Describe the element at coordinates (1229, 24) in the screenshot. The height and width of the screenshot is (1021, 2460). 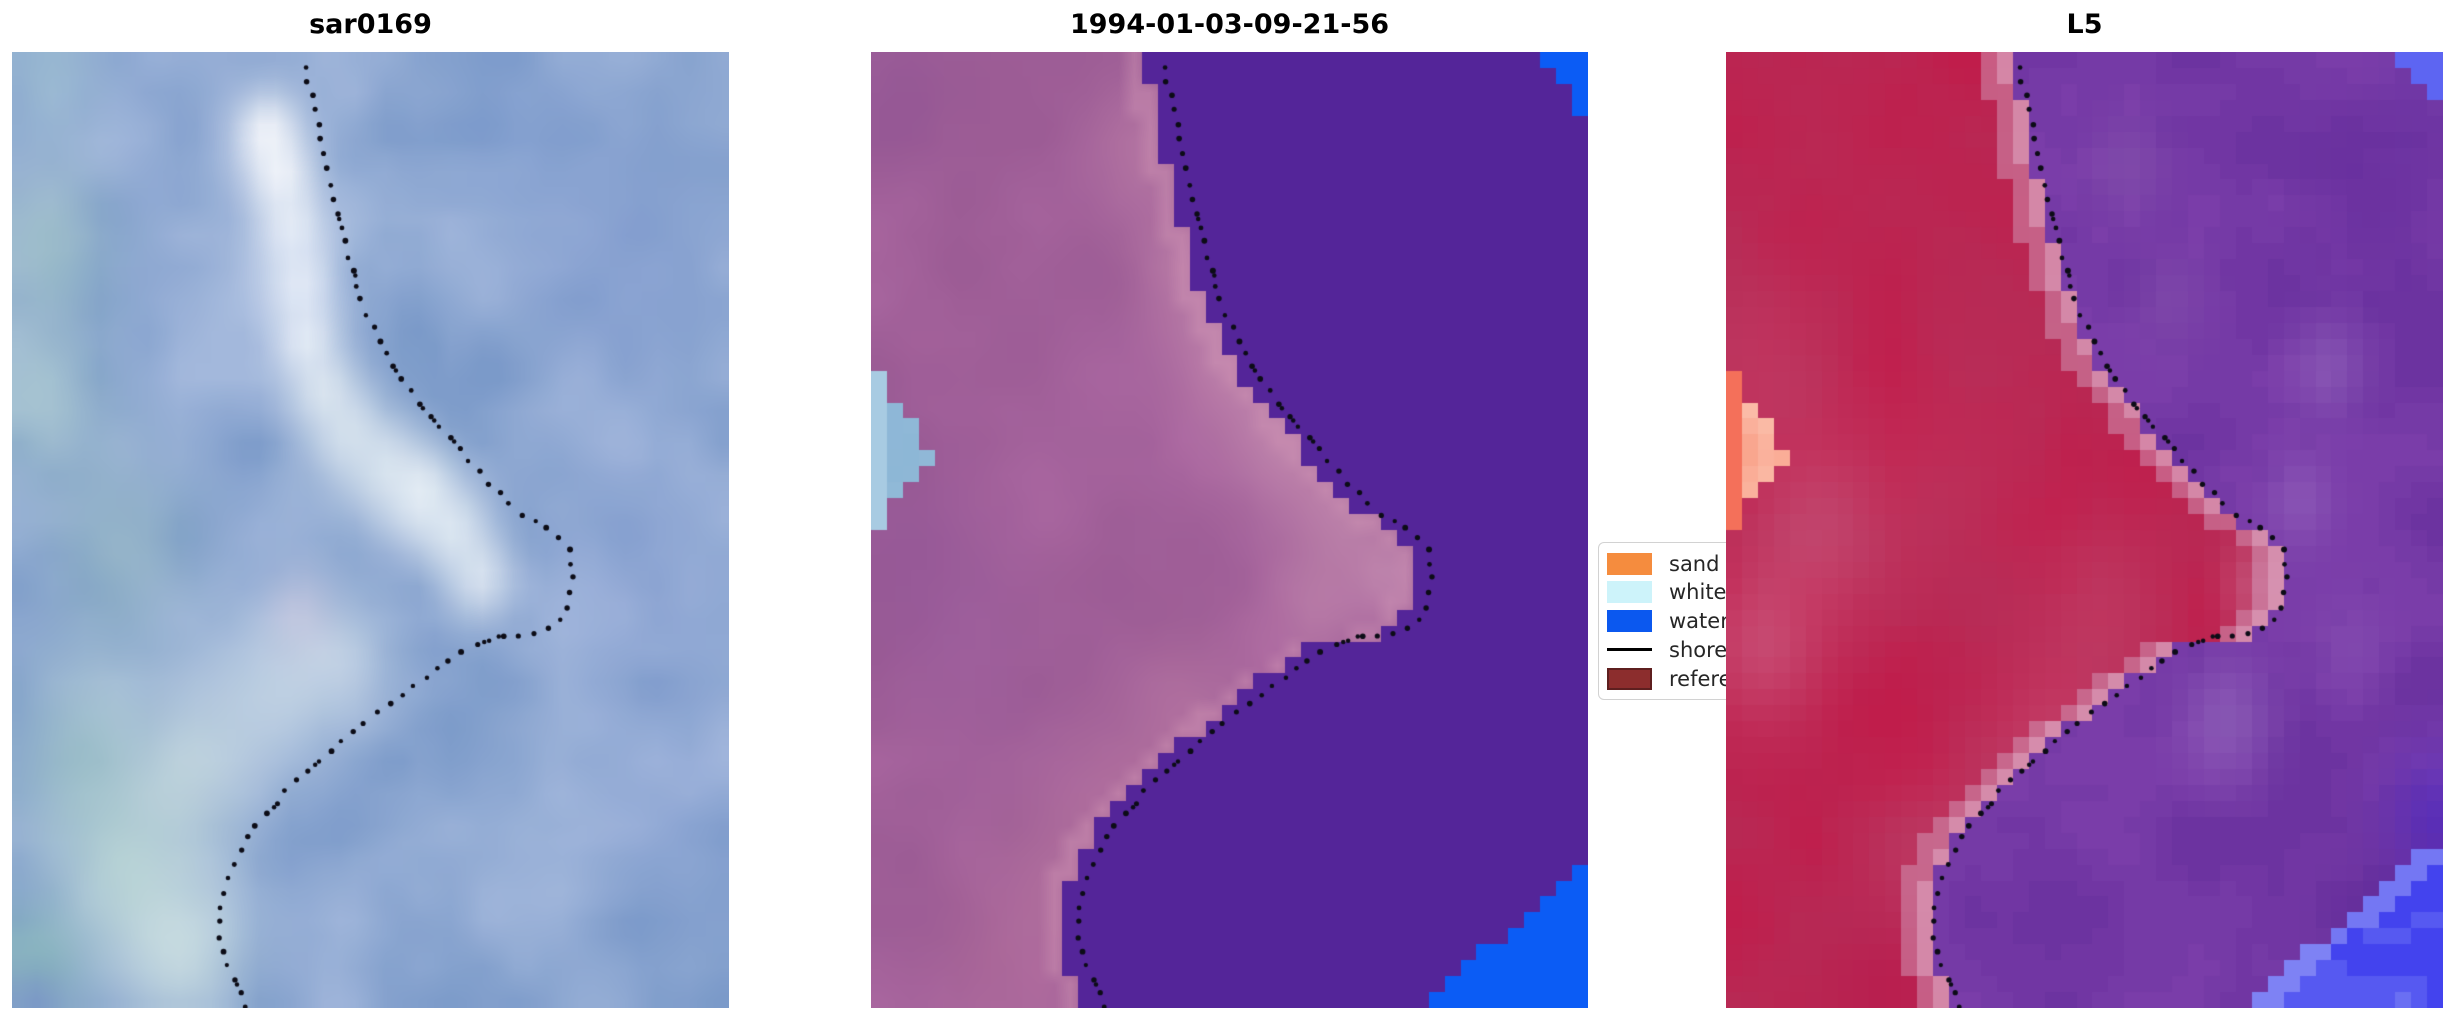
I see `panel-title-classified: 1994-01-03-09-21-56` at that location.